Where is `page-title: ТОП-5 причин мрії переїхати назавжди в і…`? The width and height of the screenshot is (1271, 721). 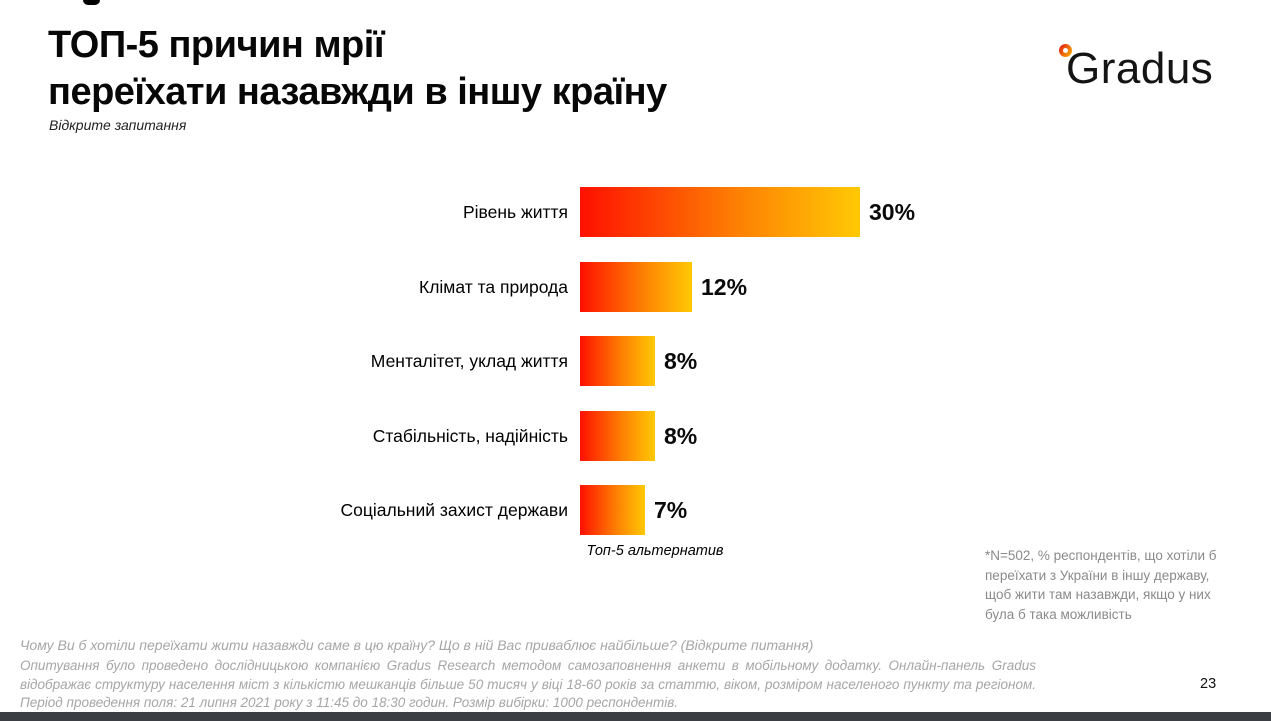 page-title: ТОП-5 причин мрії переїхати назавжди в і… is located at coordinates (357, 69).